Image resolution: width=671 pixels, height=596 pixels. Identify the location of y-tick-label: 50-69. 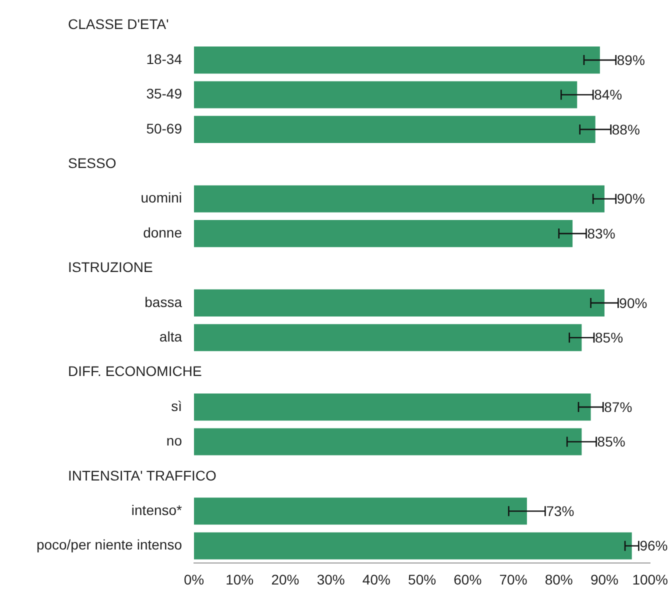
(164, 128).